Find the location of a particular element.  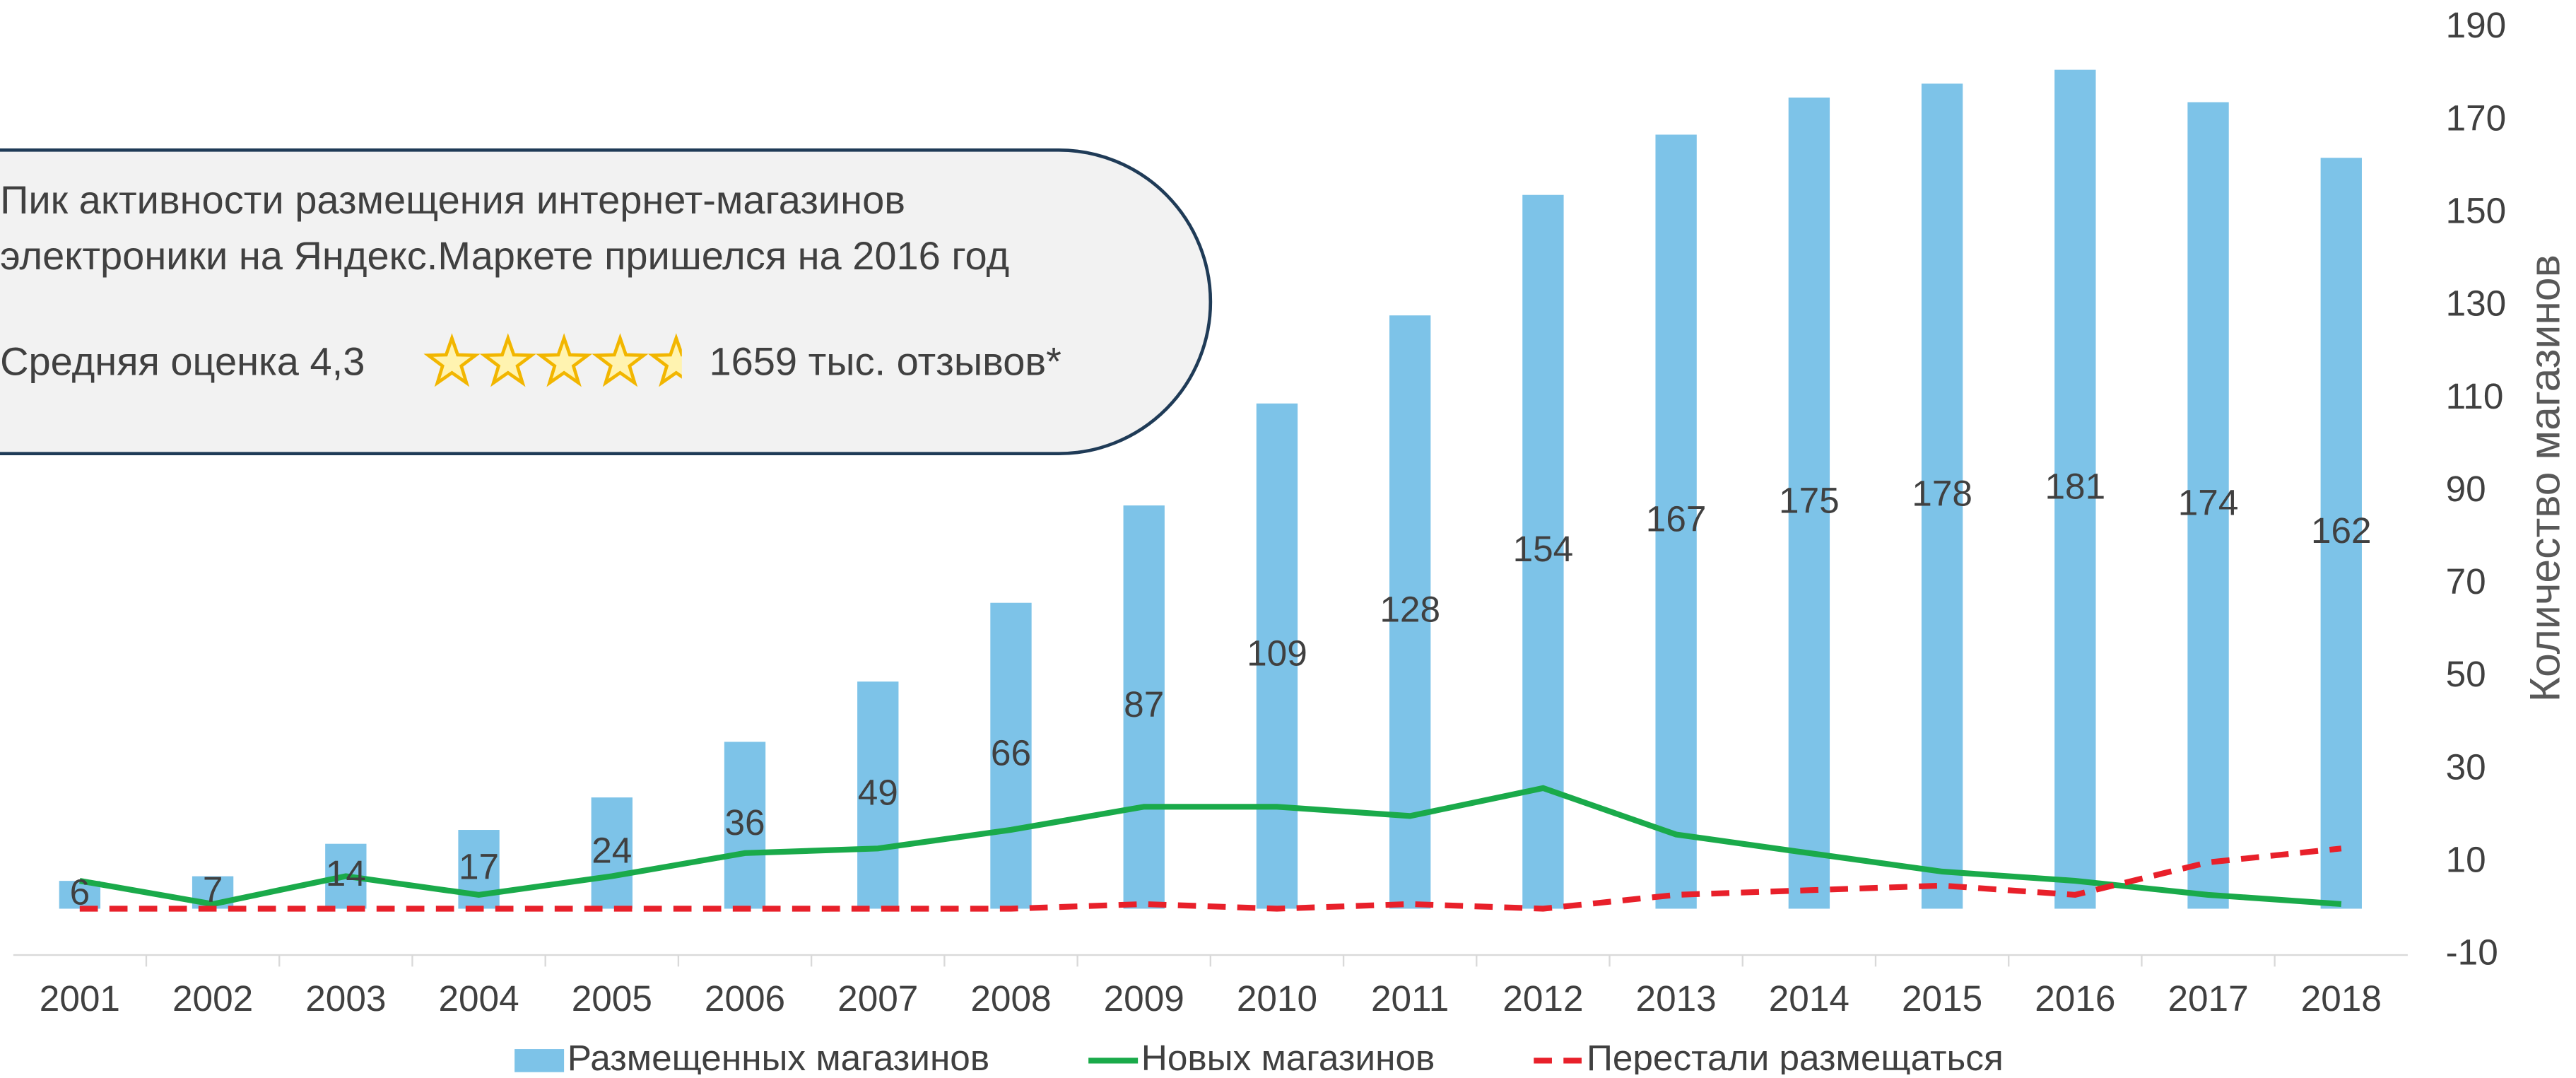

legend-swatch is located at coordinates (539, 1061).